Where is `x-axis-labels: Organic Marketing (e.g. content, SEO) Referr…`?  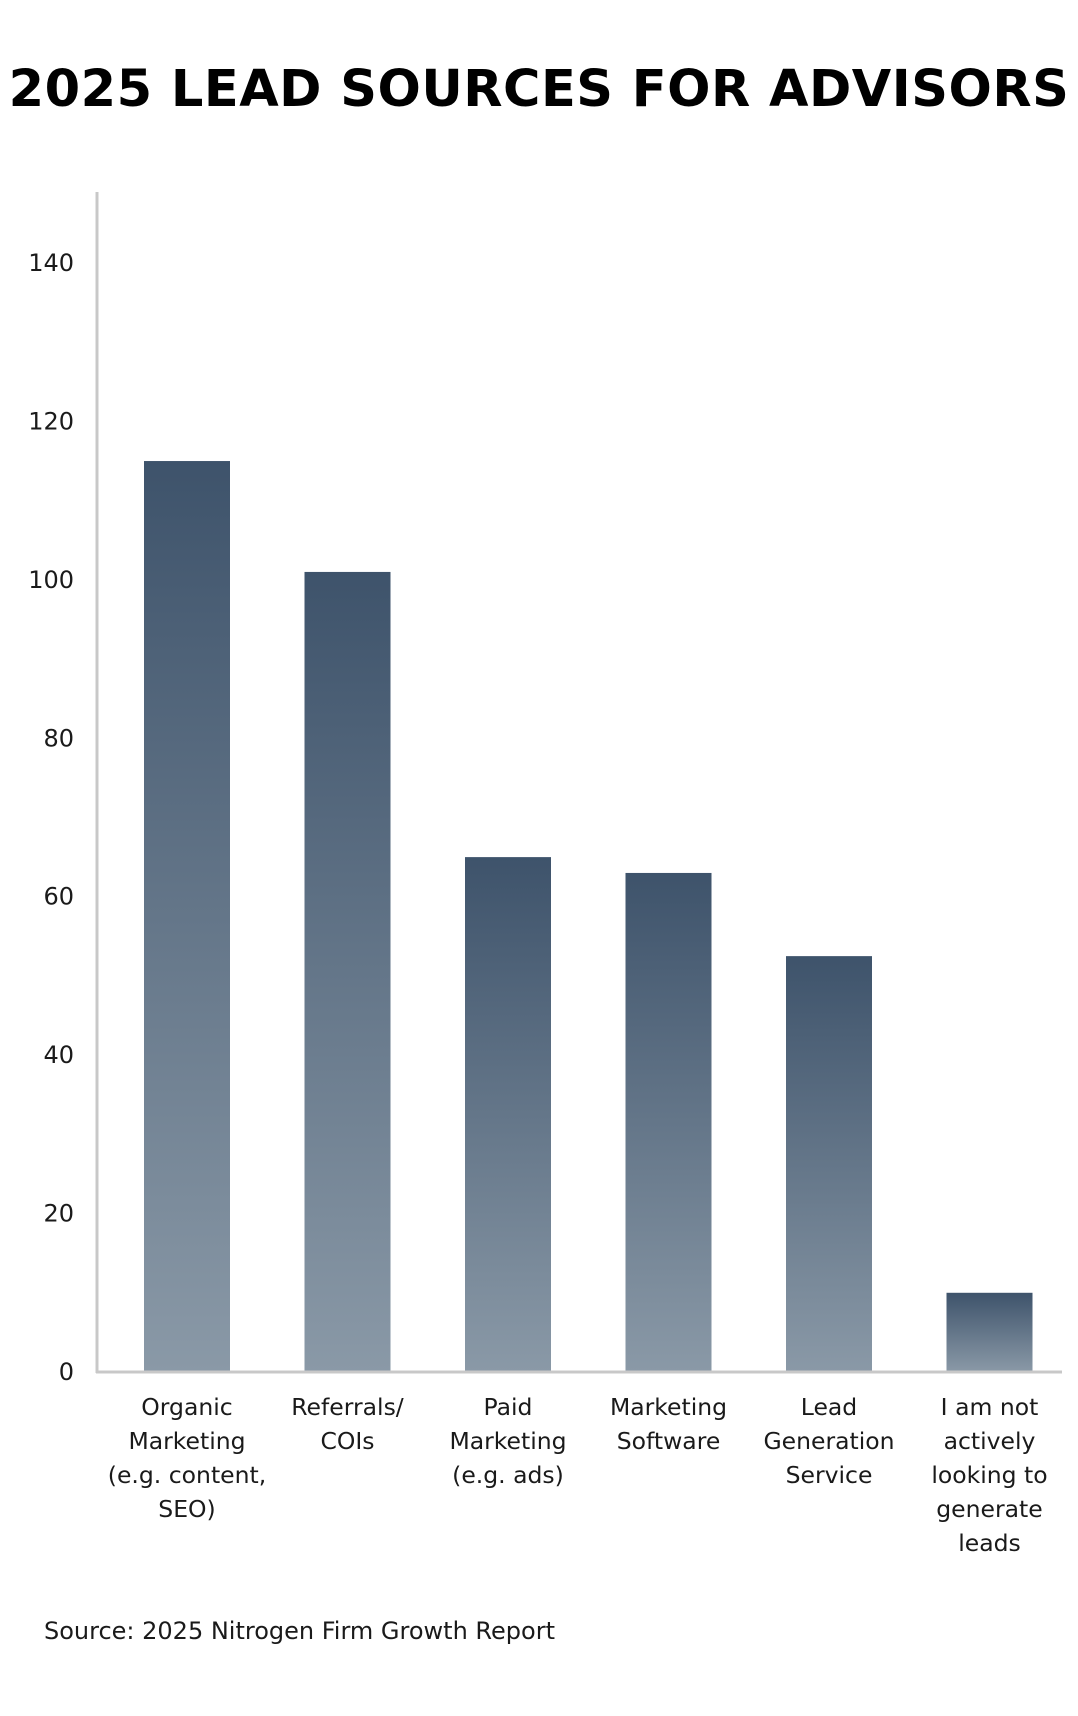
x-axis-labels: Organic Marketing (e.g. content, SEO) Referr… is located at coordinates (578, 1475).